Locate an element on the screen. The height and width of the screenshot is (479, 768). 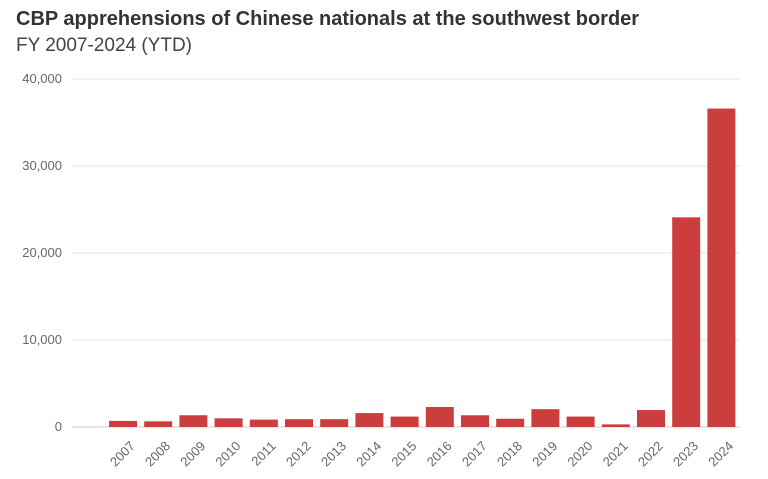
chart-subtitle: FY 2007-2024 (YTD) is located at coordinates (104, 45).